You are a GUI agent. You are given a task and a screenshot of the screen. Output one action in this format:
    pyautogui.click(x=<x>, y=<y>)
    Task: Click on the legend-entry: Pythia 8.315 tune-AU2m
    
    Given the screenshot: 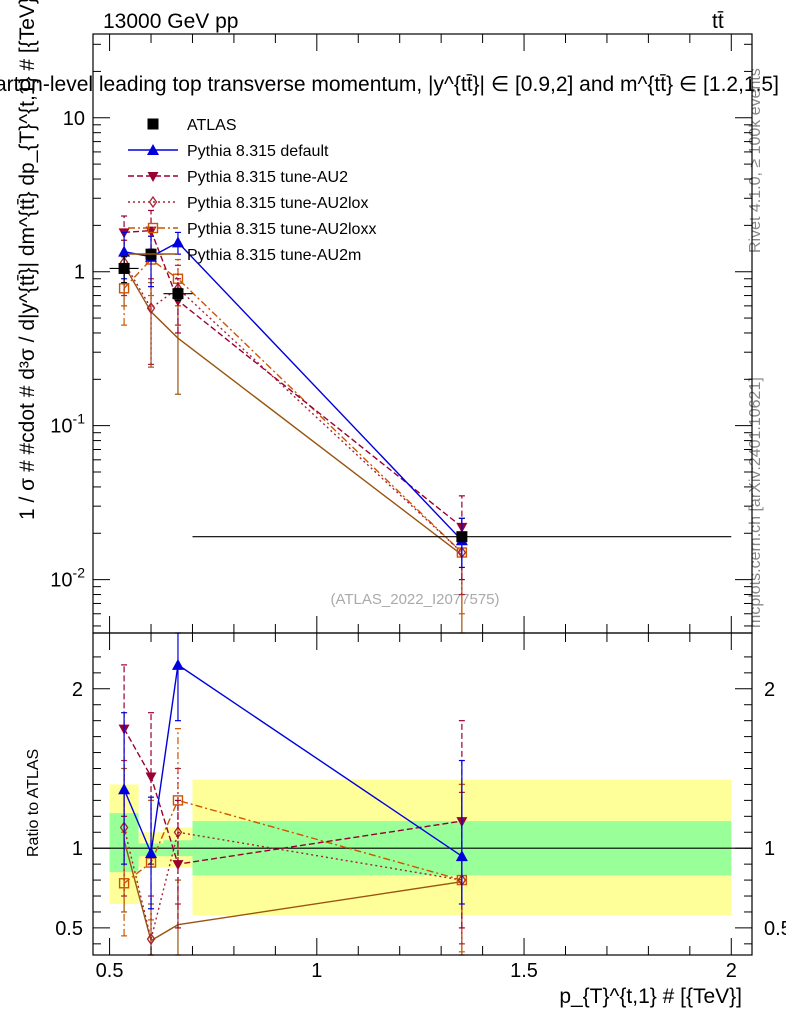 What is the action you would take?
    pyautogui.click(x=244, y=255)
    